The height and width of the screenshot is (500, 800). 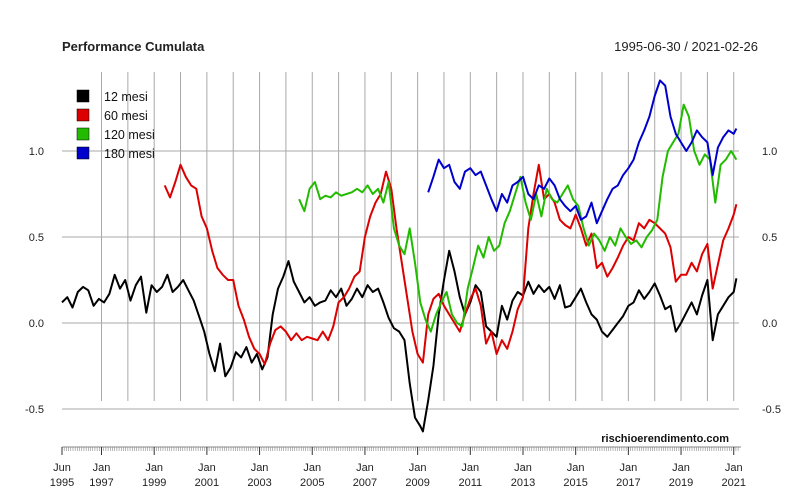 I want to click on y-tick-label-left: 0.0, so click(x=36, y=324).